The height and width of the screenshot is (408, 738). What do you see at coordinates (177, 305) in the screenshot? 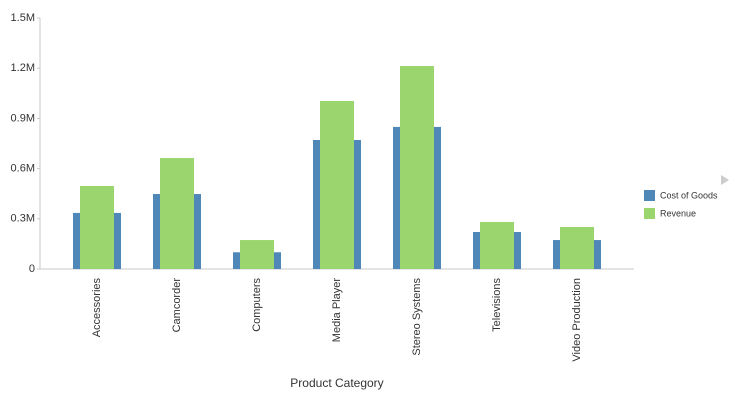
I see `x-tick-label: Camcorder` at bounding box center [177, 305].